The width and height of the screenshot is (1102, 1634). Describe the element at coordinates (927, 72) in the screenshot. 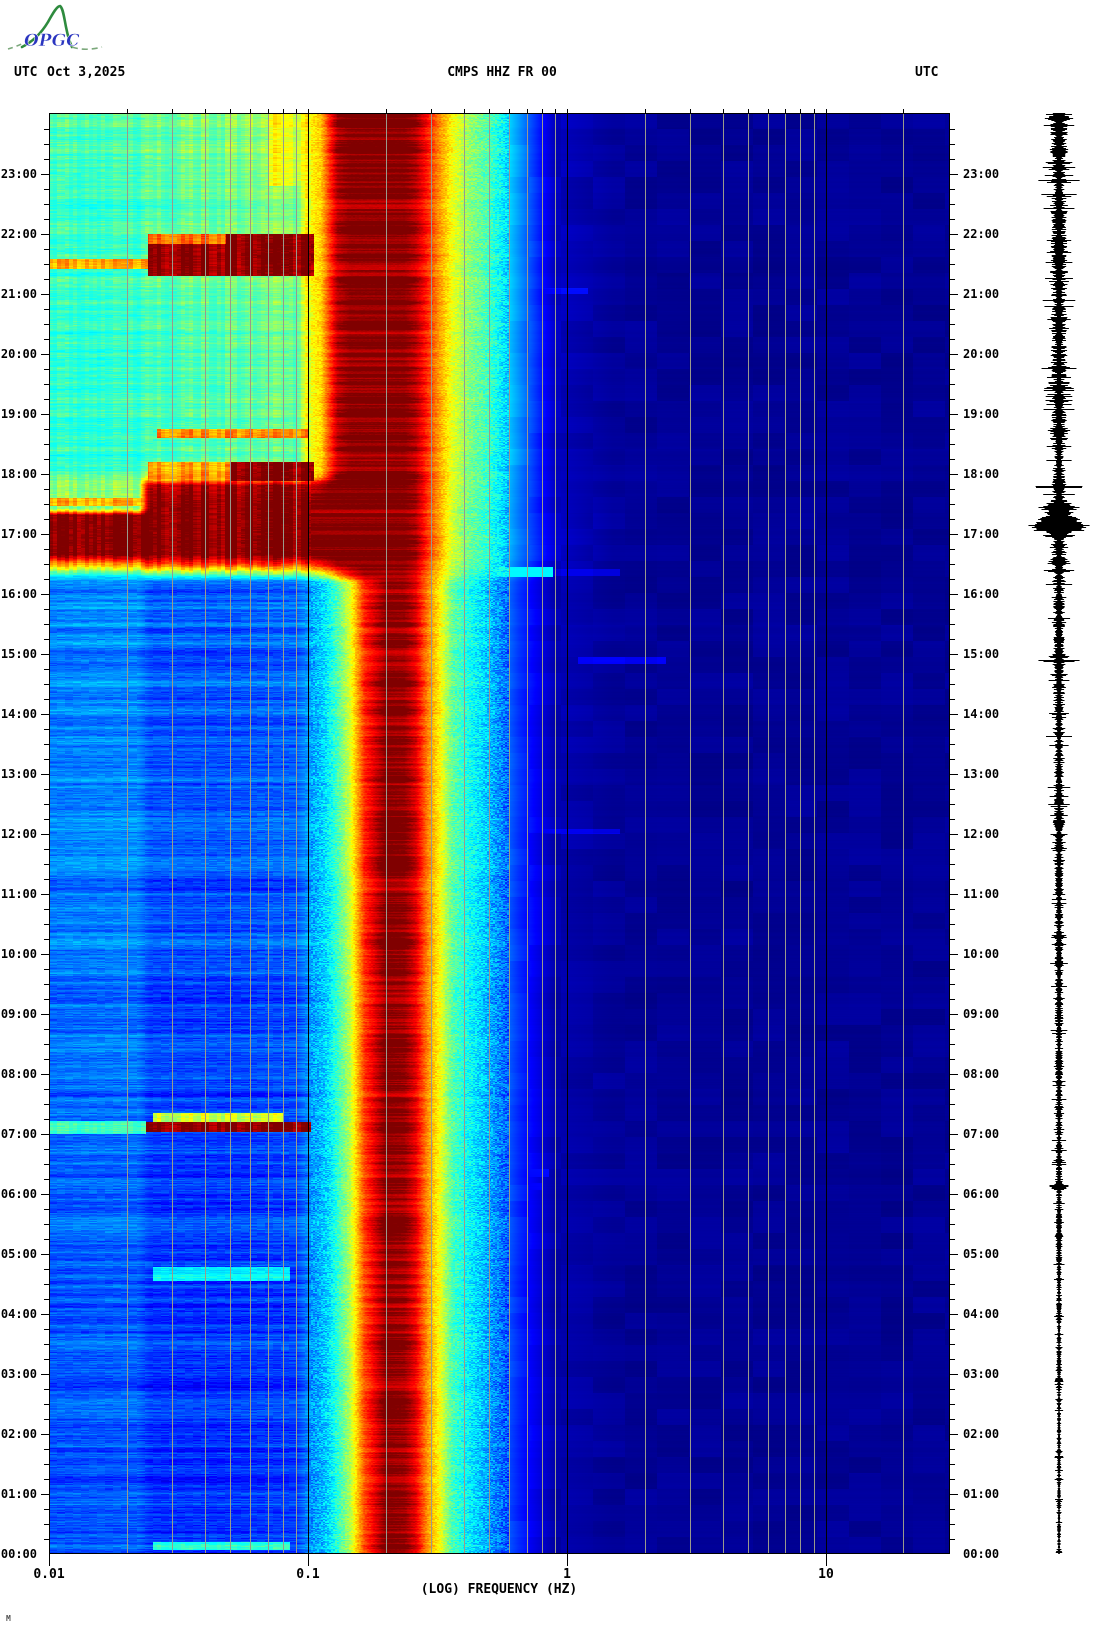

I see `utc-label-right: UTC` at that location.